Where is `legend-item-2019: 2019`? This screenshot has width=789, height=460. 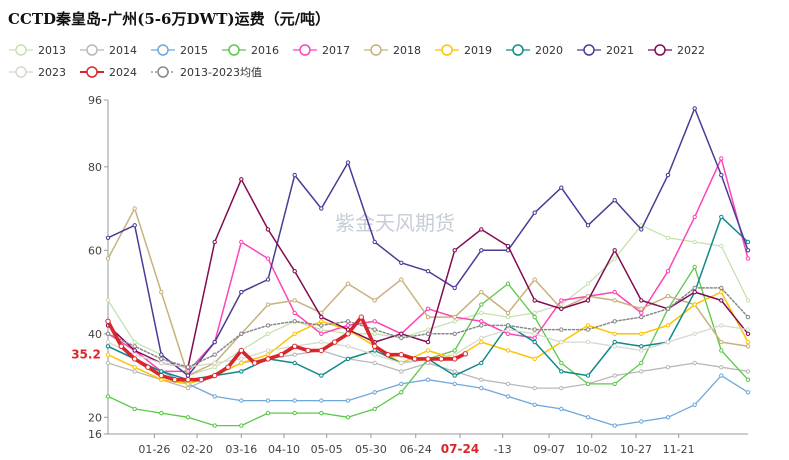
legend-item-2019: 2019 is located at coordinates (469, 50).